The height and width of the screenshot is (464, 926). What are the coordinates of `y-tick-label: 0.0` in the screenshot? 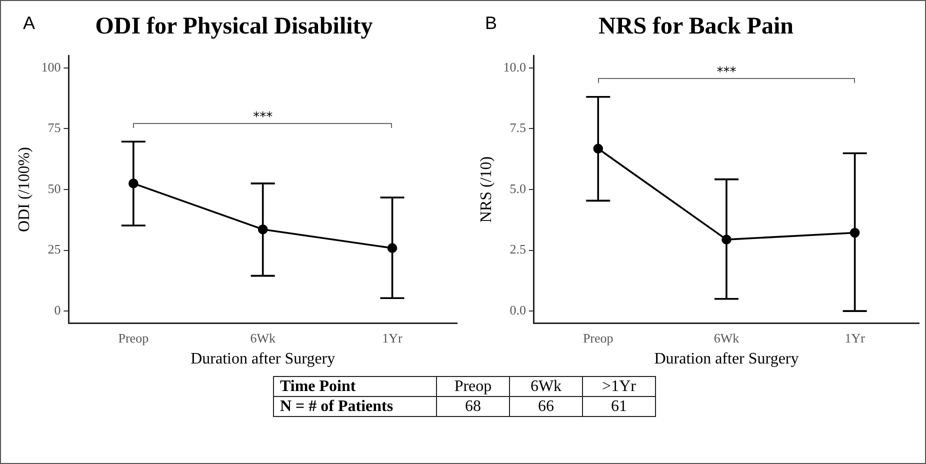 It's located at (518, 310).